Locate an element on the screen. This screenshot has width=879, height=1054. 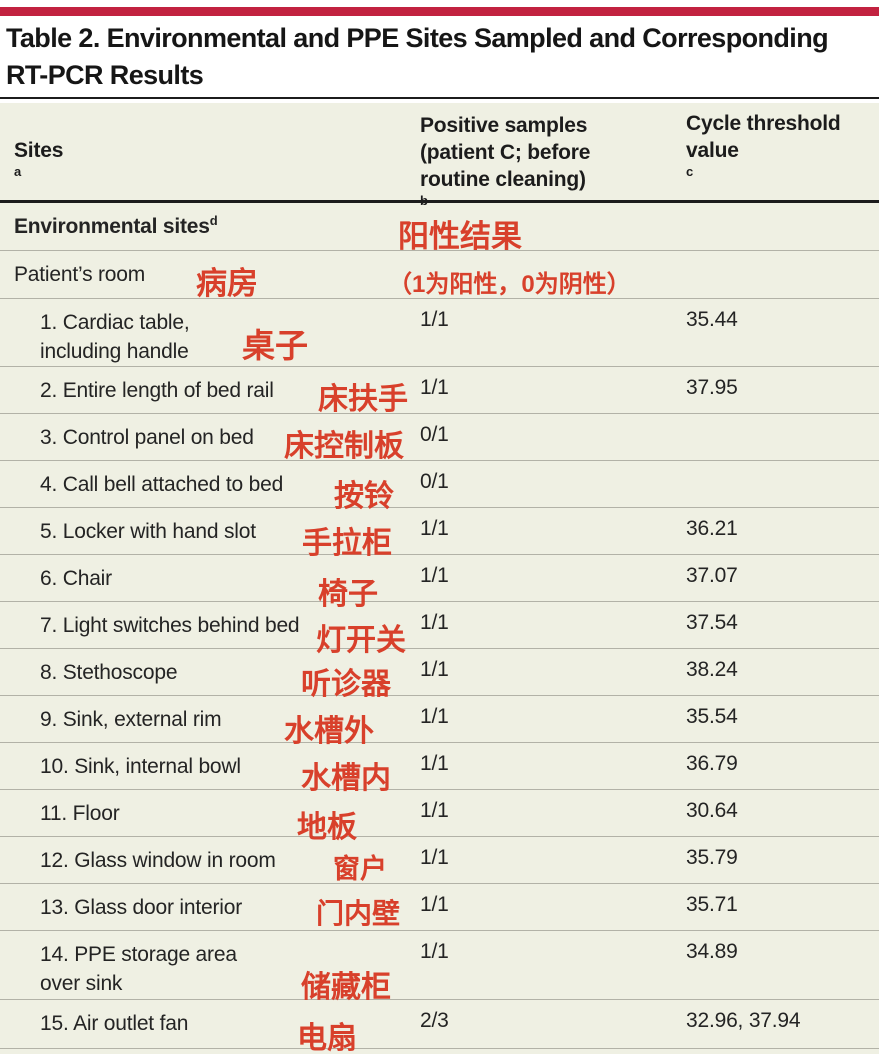
ct-header-line2: value is located at coordinates (712, 150).